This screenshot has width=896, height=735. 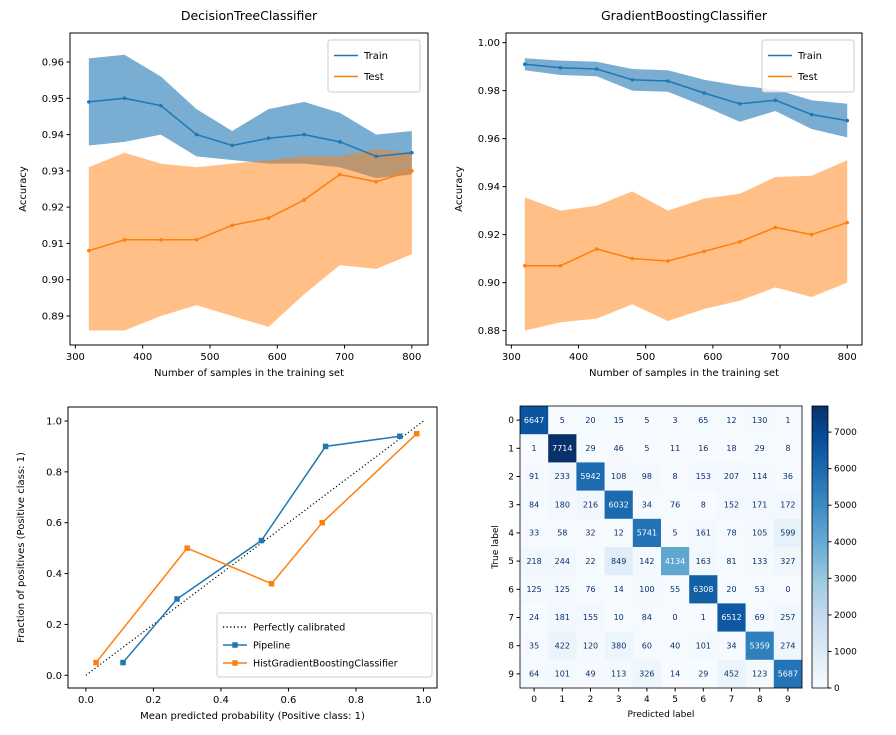 I want to click on cm-value: 327, so click(x=787, y=561).